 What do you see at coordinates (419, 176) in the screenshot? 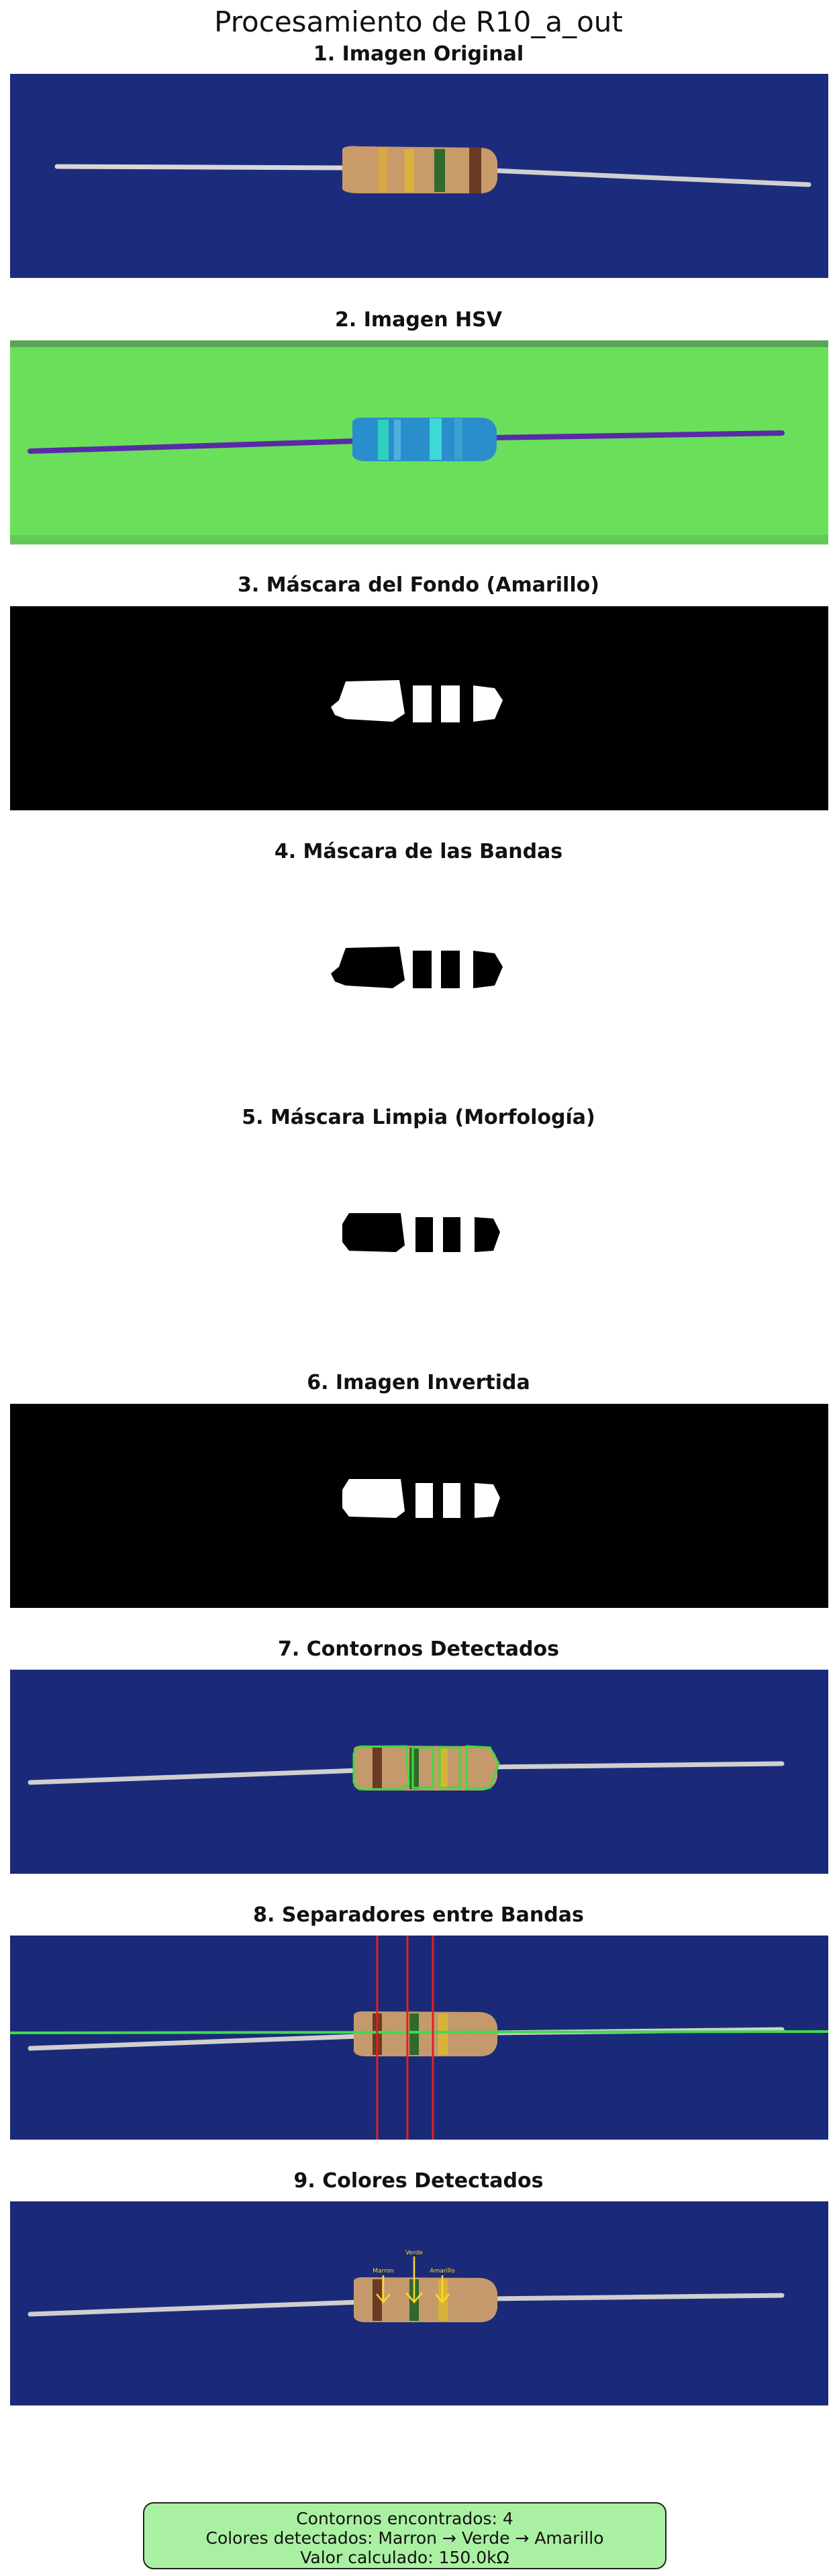
I see `panel-original-image` at bounding box center [419, 176].